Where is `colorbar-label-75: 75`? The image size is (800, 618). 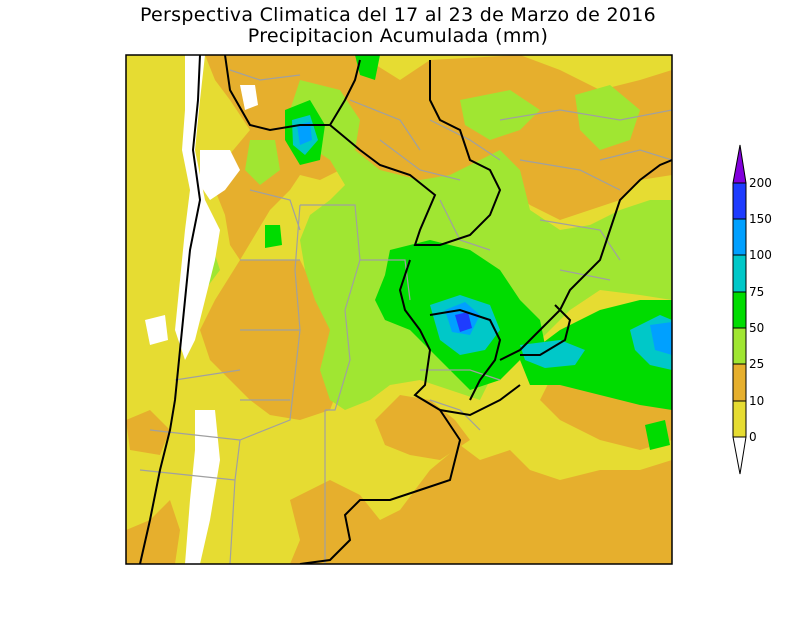
colorbar-label-75: 75 is located at coordinates (757, 292).